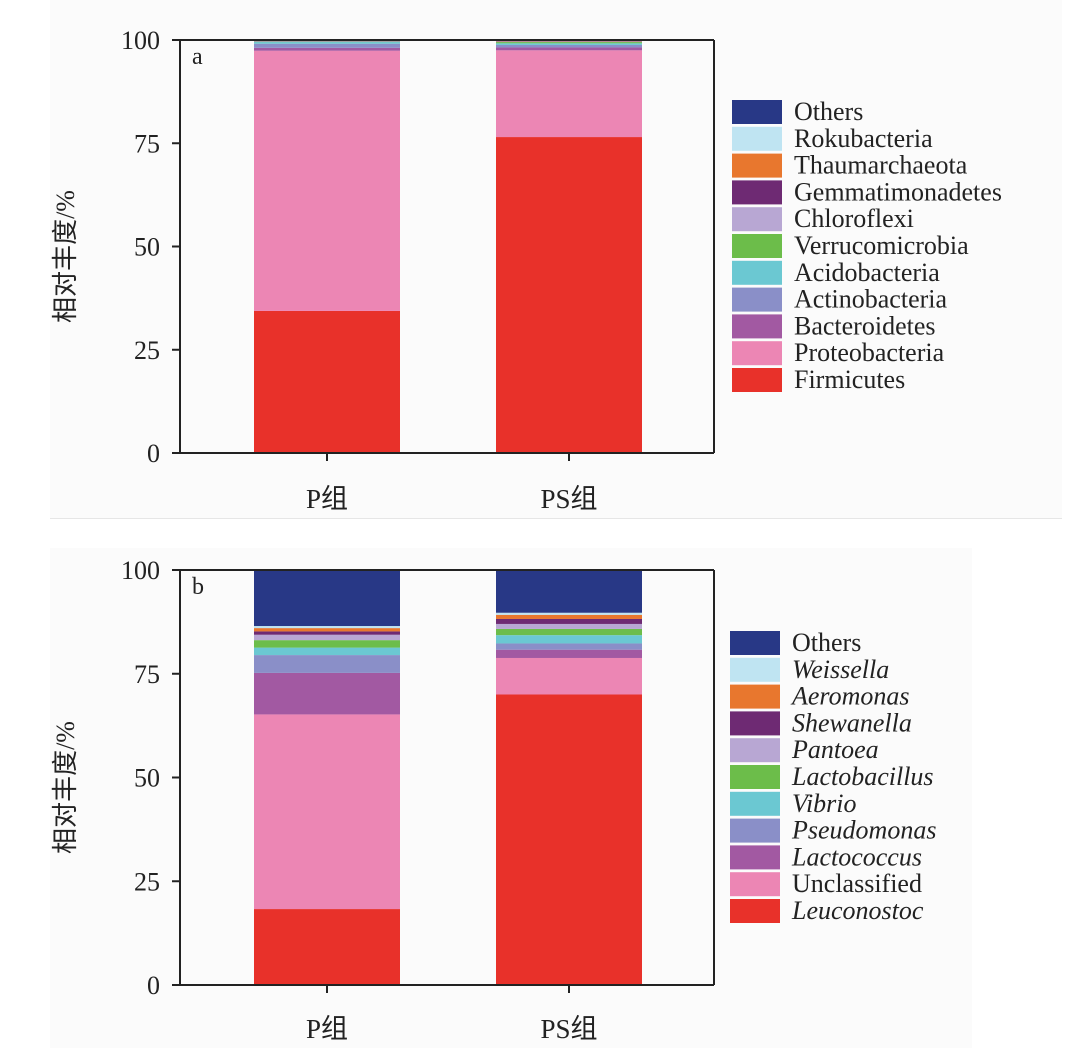  Describe the element at coordinates (327, 49) in the screenshot. I see `bar-segment-bacteroidetes` at that location.